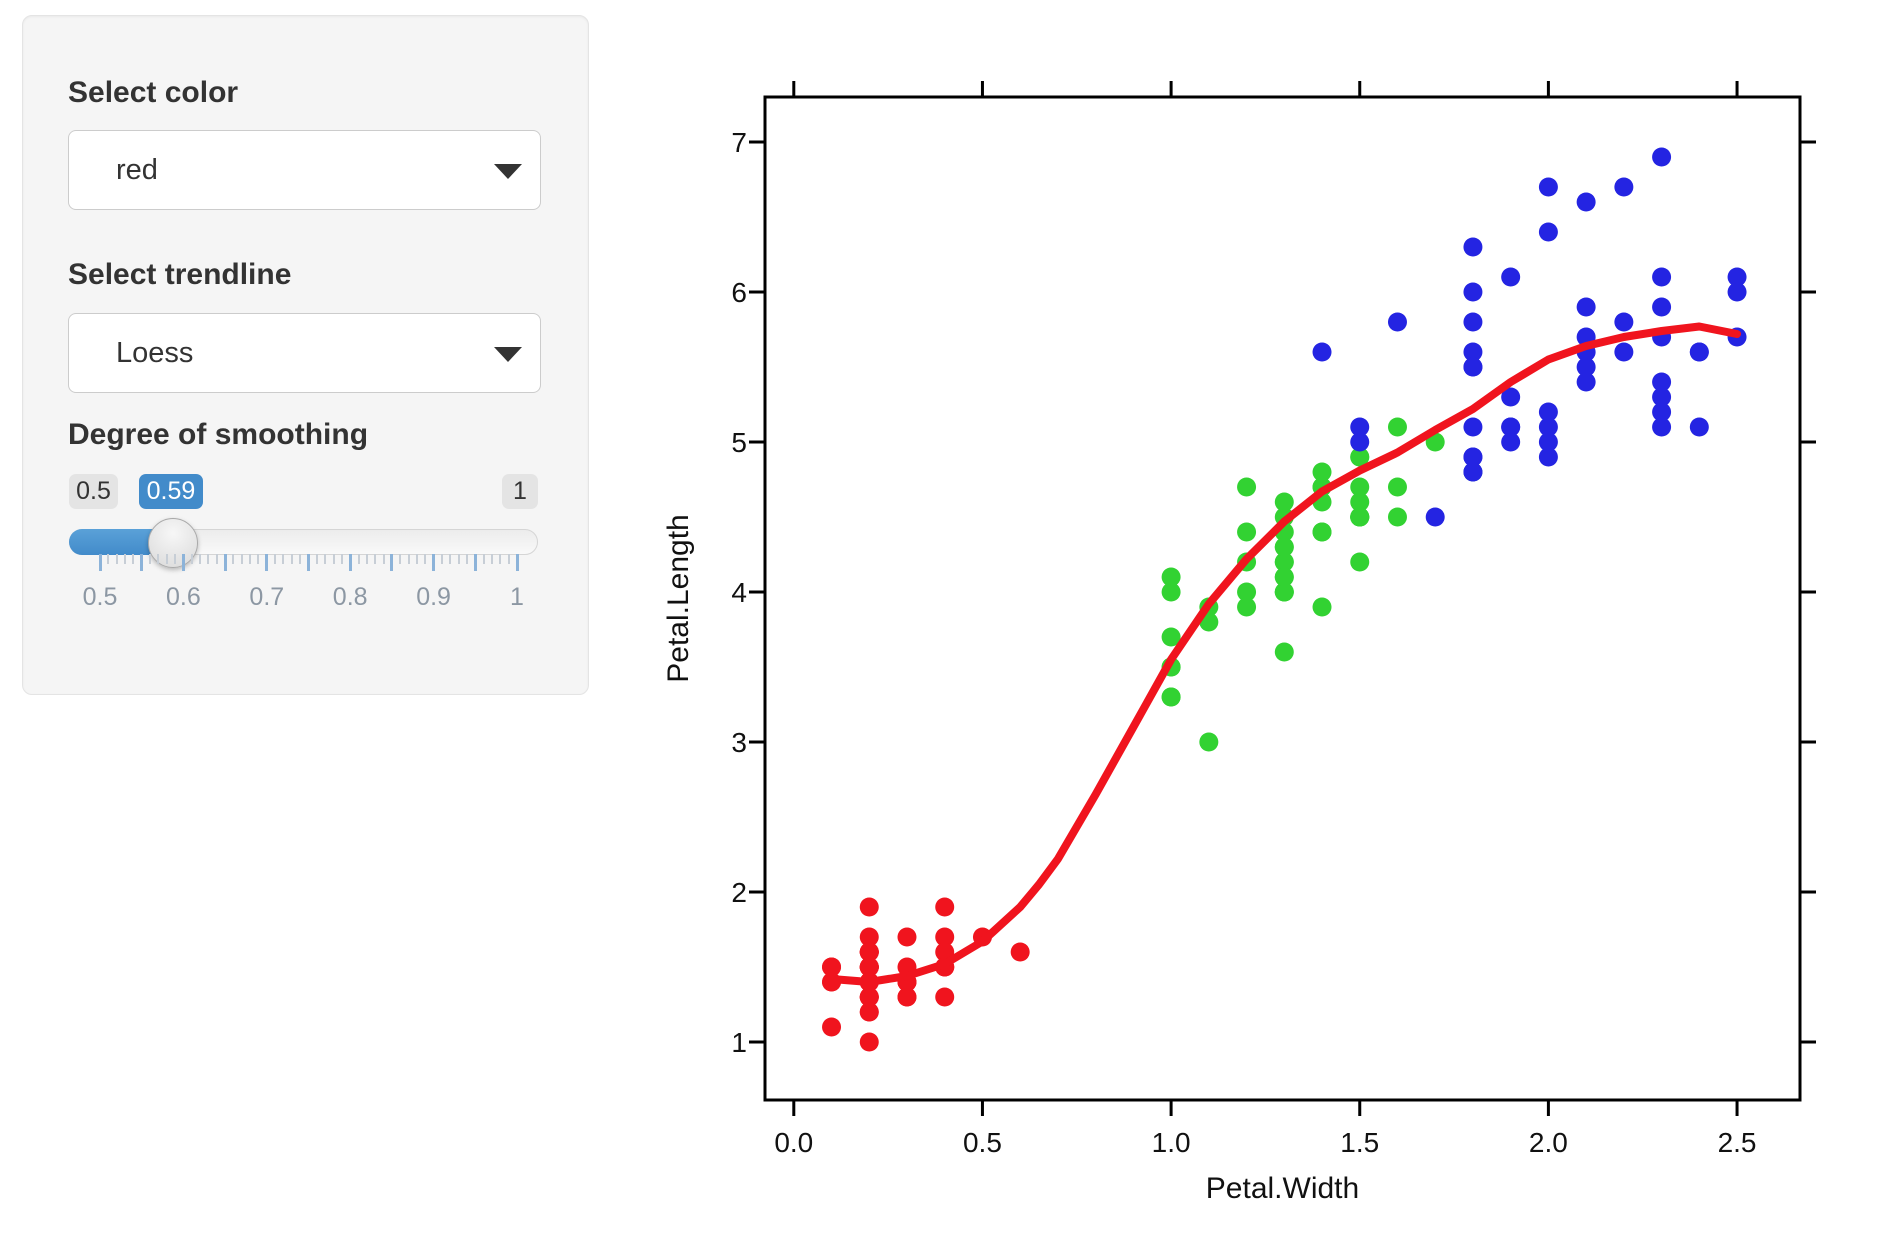  I want to click on color-select-value: red, so click(137, 169).